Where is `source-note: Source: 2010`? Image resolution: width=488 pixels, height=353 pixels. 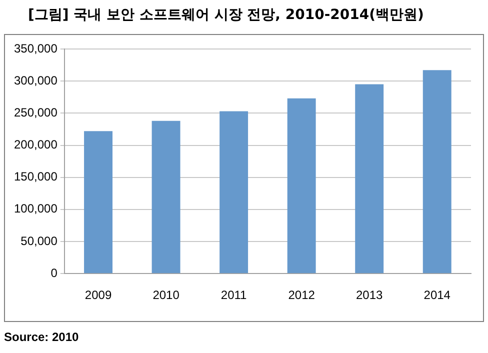
source-note: Source: 2010 is located at coordinates (41, 337).